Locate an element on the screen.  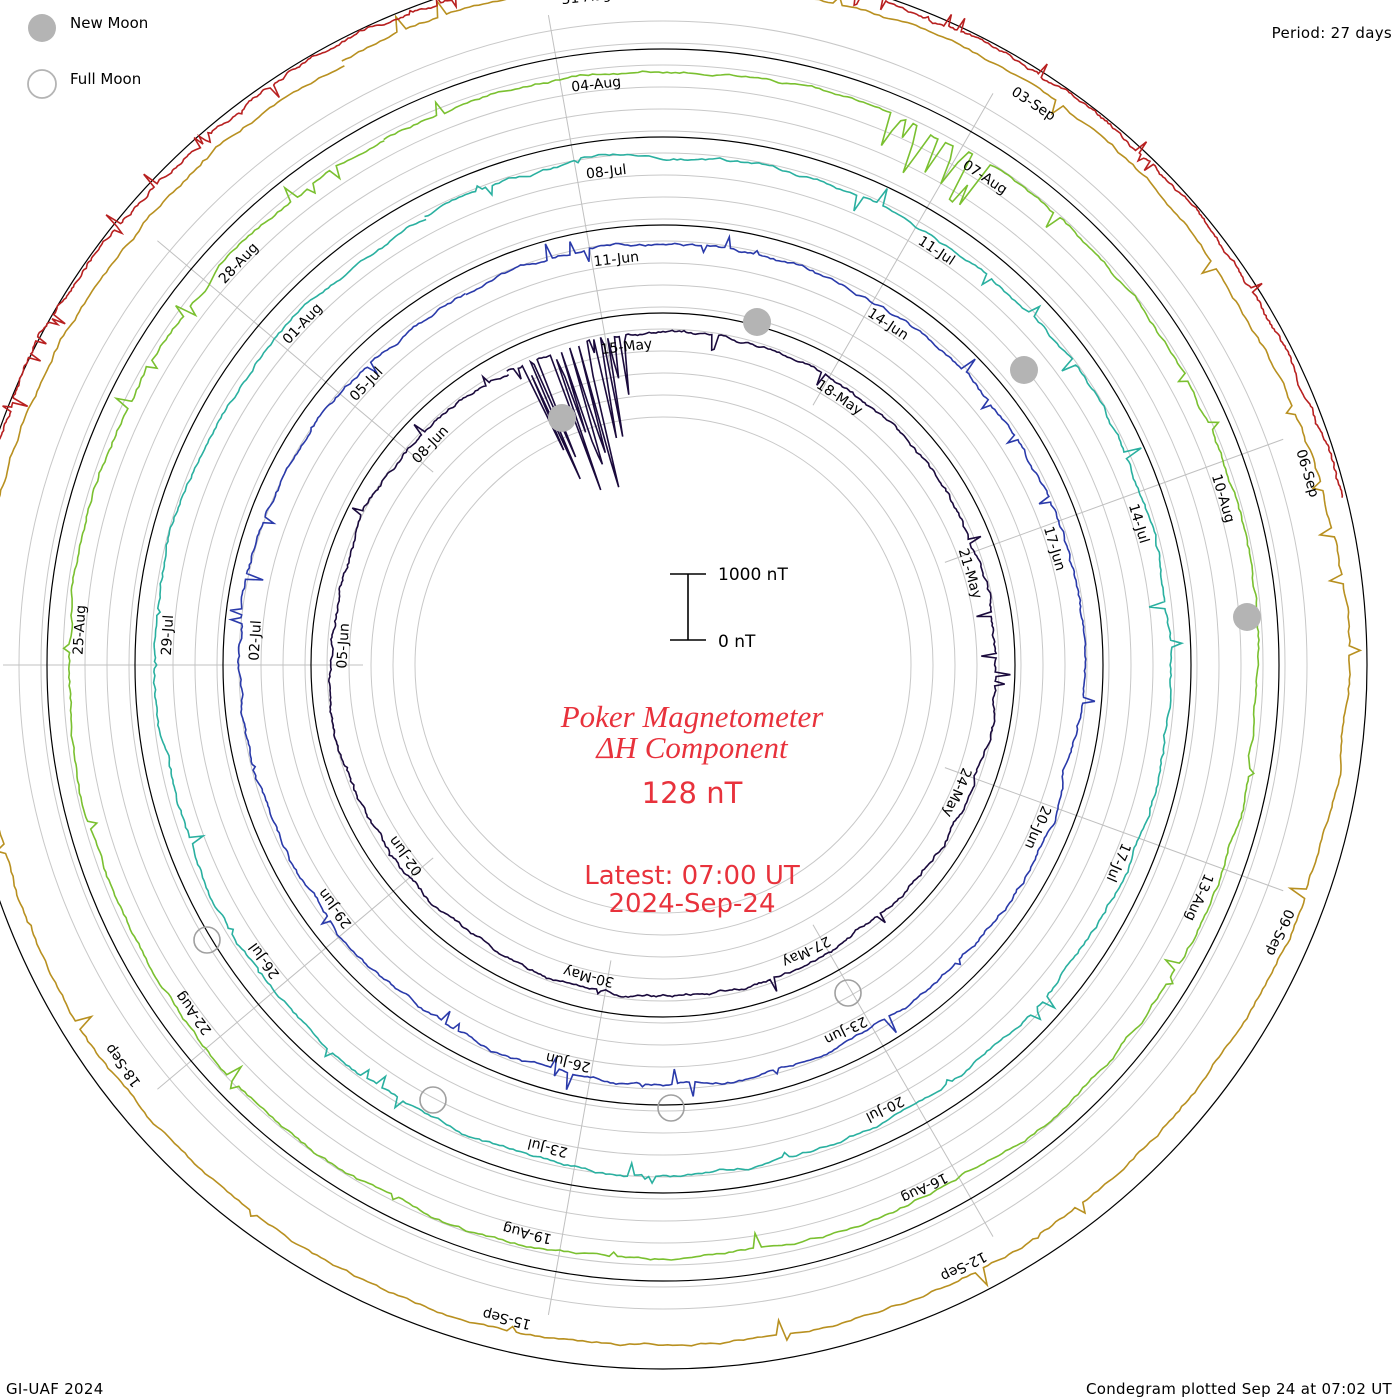
date-label: 08-Jun is located at coordinates (430, 445).